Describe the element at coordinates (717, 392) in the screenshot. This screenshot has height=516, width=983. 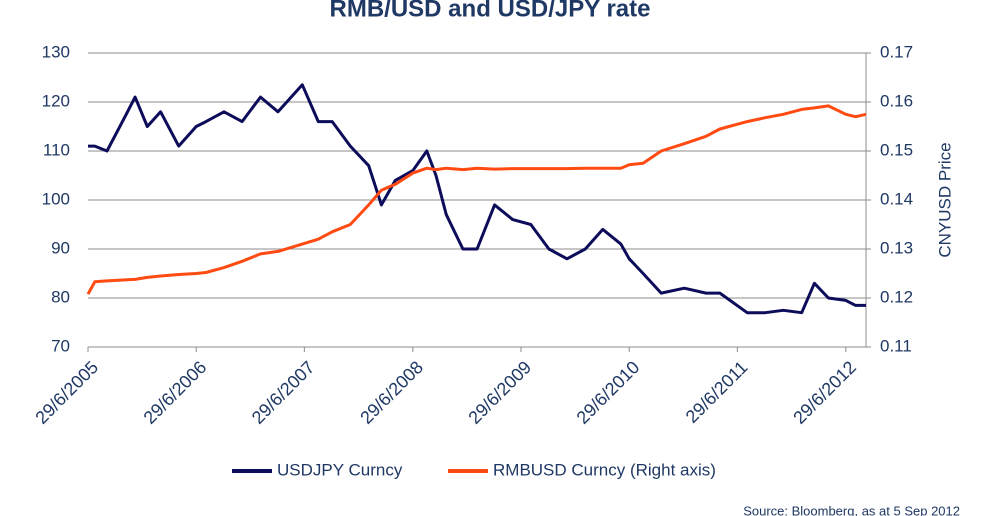
I see `x-tick-label: 29/6/2011` at that location.